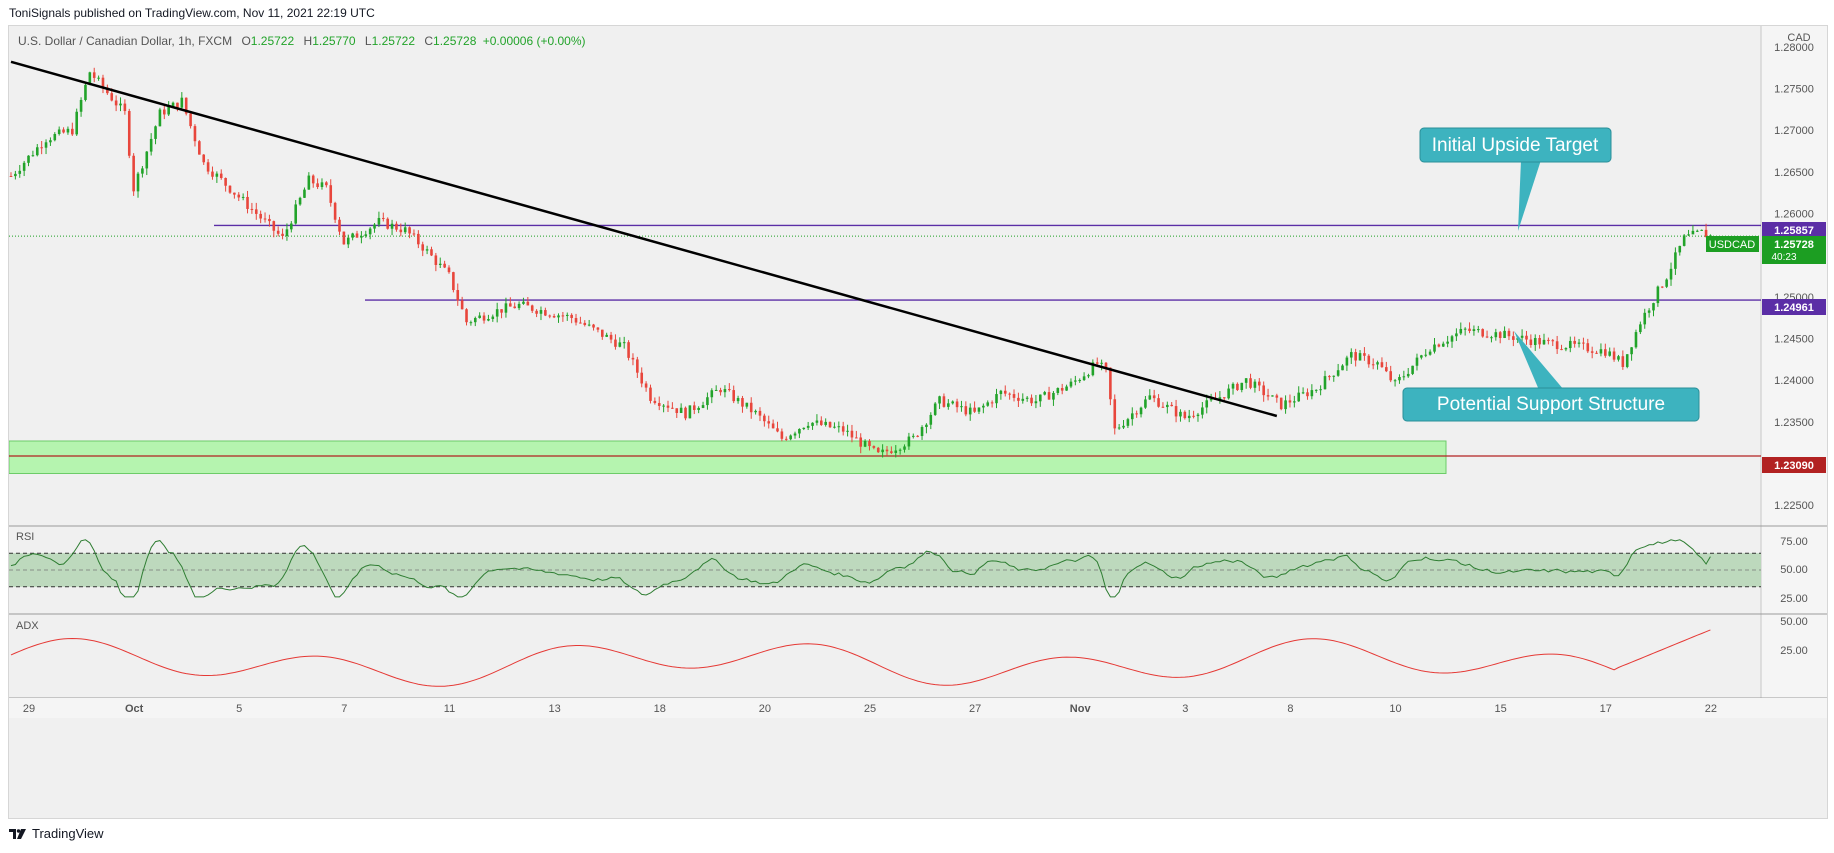 This screenshot has width=1834, height=853. I want to click on target-callout-text: Initial Upside Target, so click(1515, 145).